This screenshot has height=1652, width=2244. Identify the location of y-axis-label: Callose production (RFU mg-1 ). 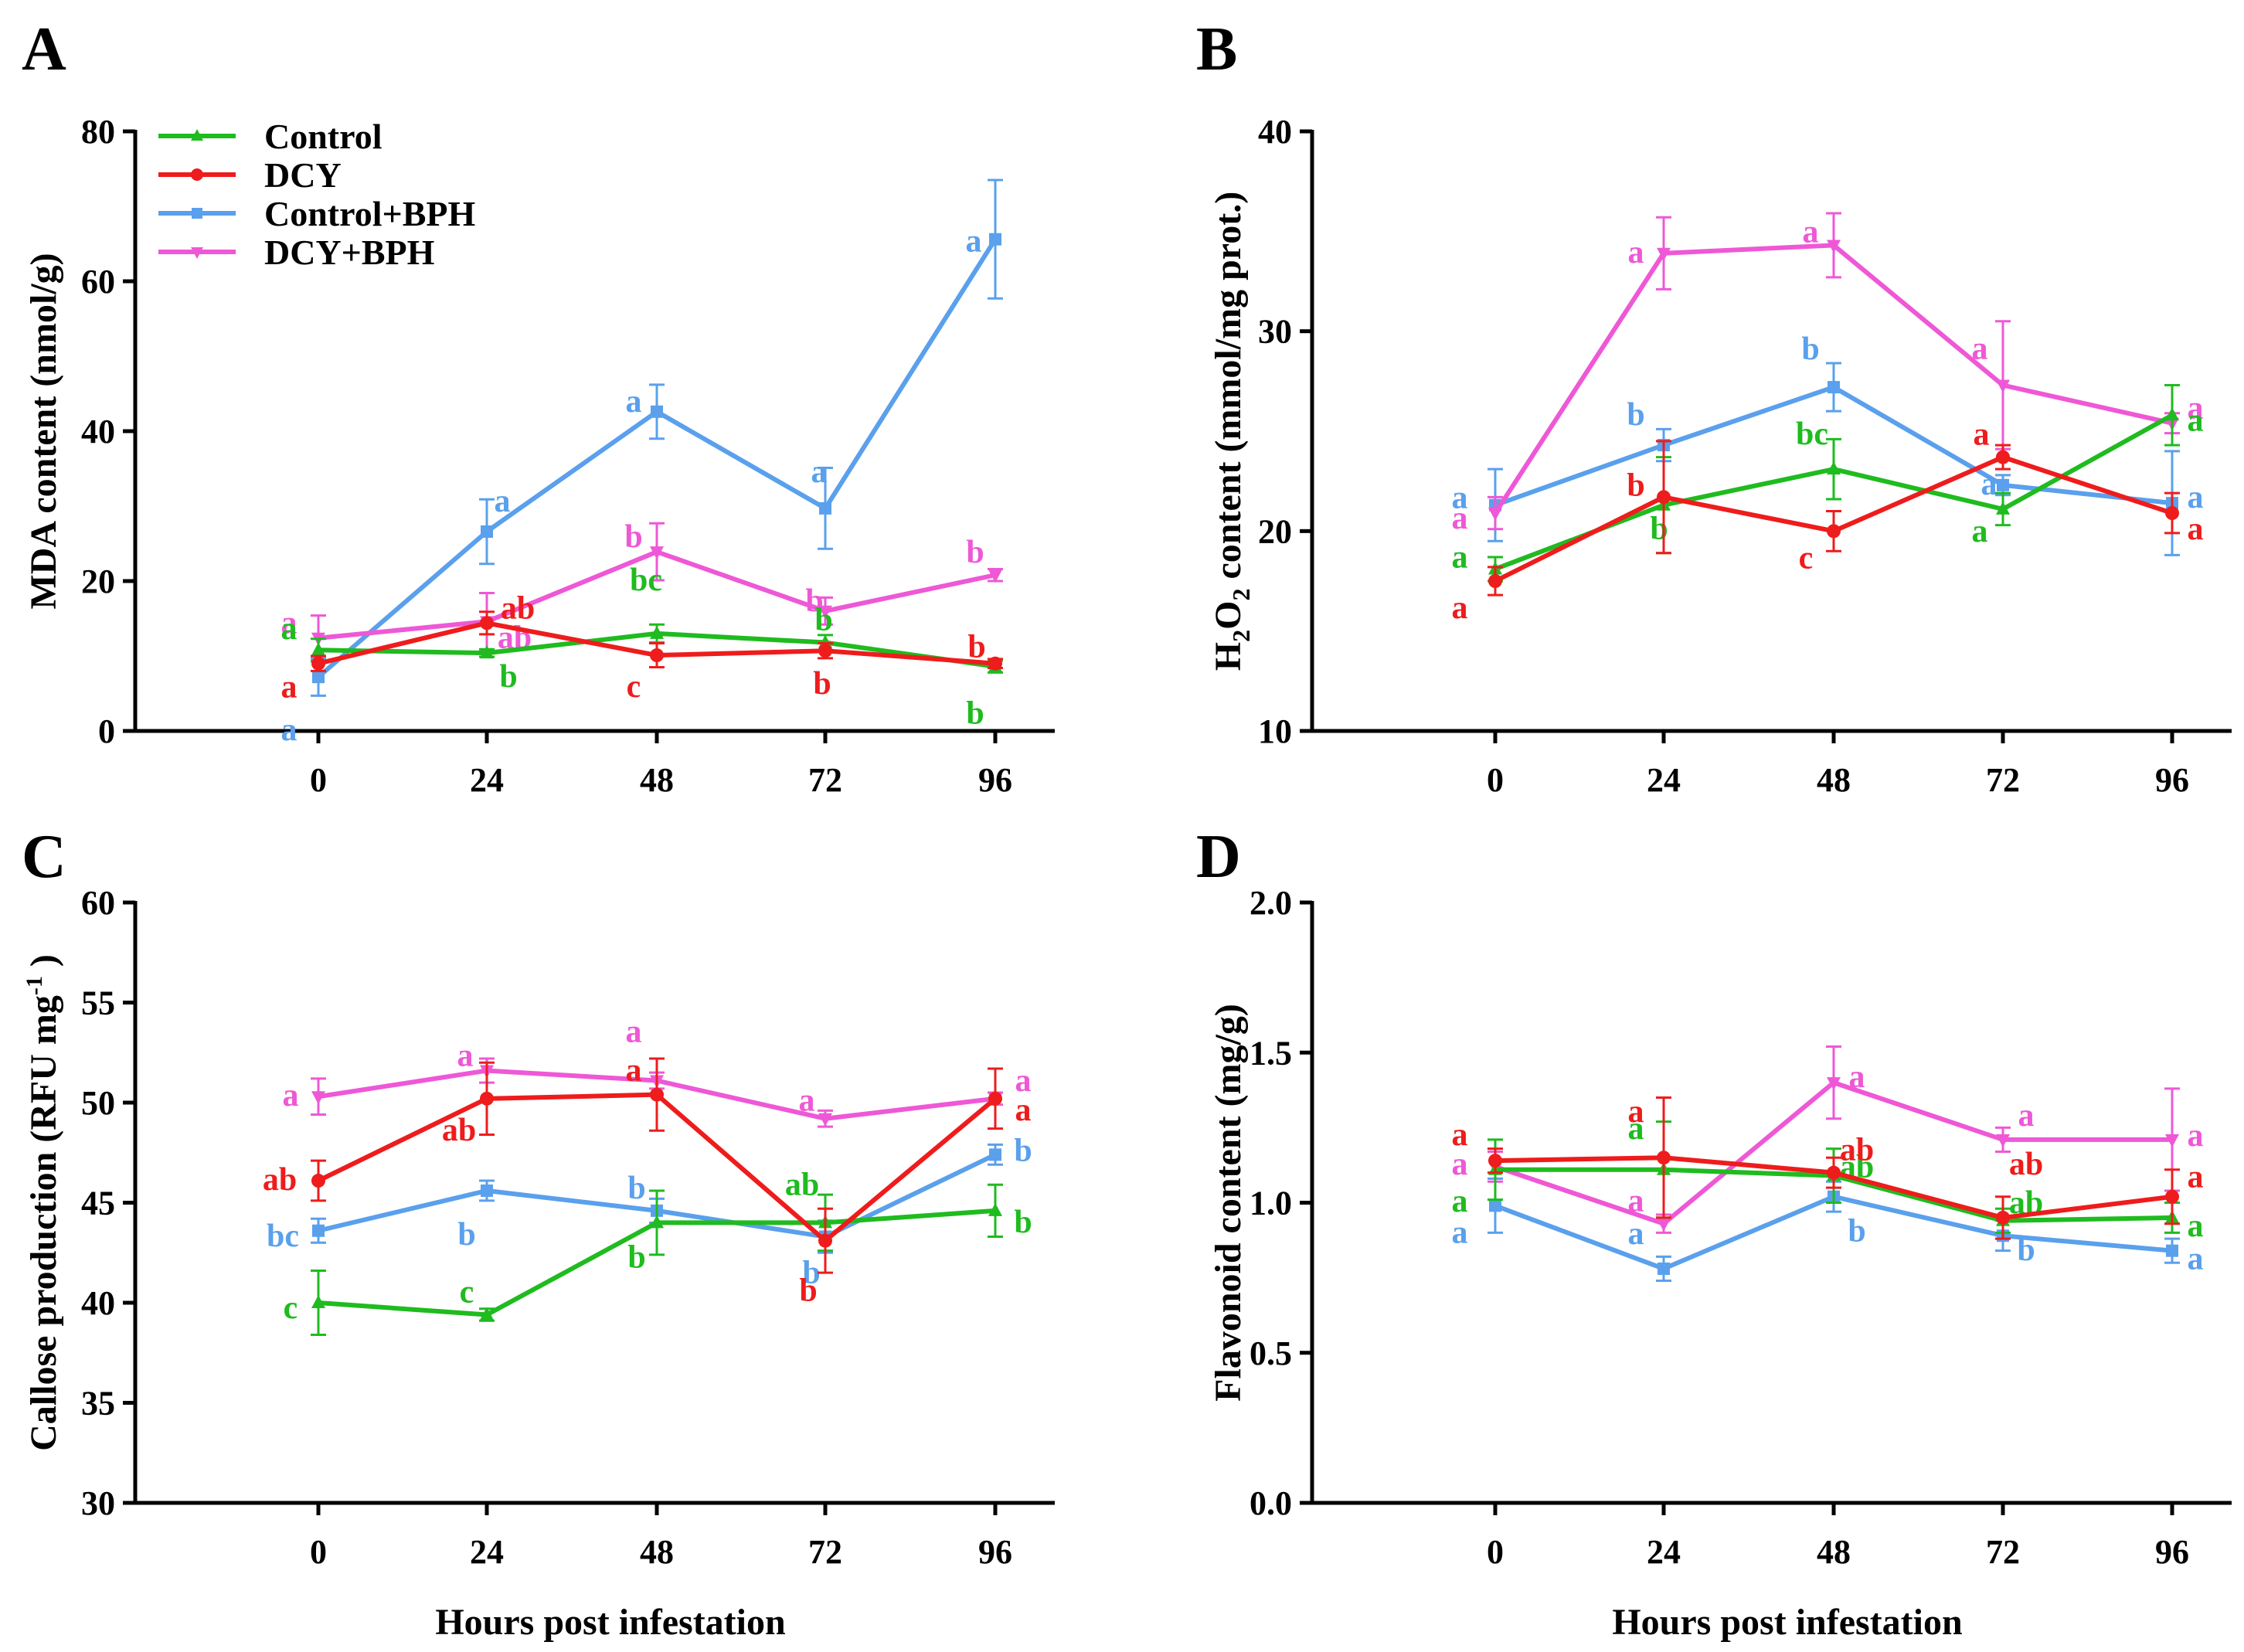
(43, 1202).